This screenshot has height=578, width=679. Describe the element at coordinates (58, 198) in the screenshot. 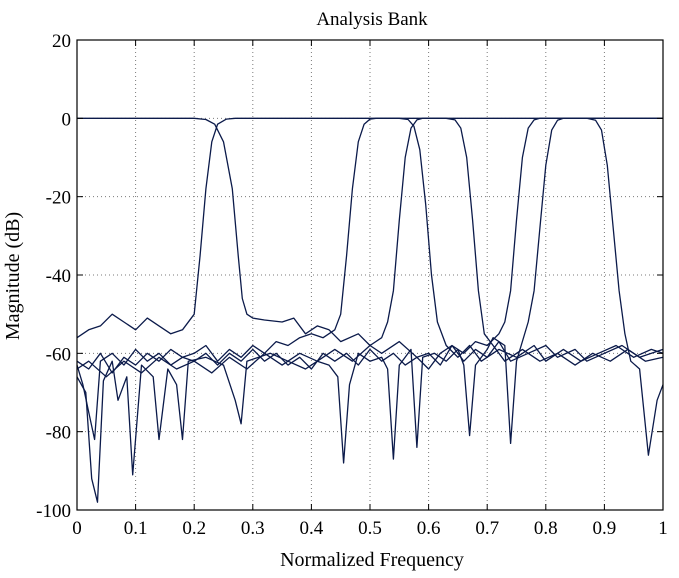

I see `y-tick-label: -20` at that location.